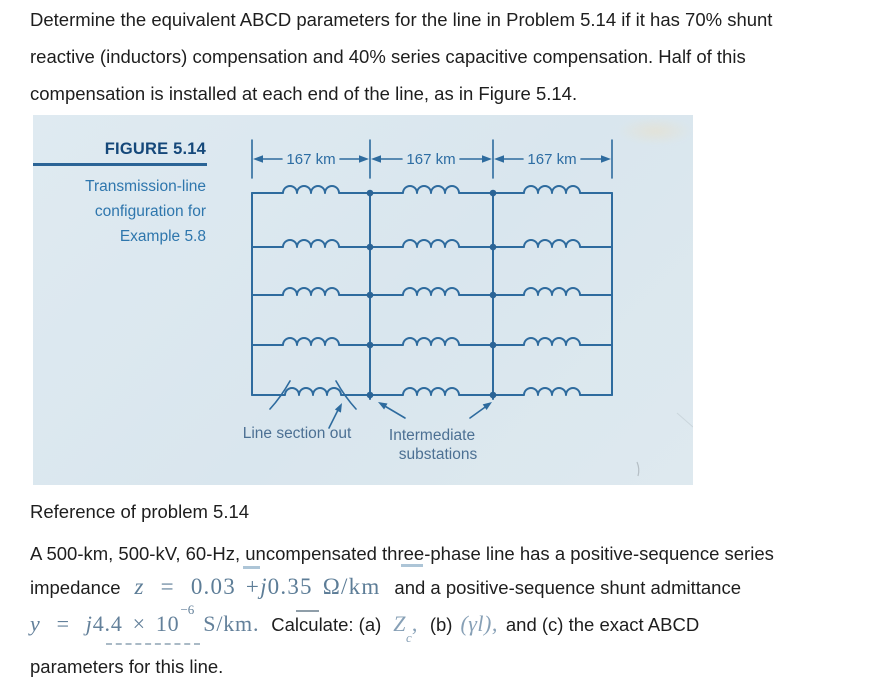 The height and width of the screenshot is (696, 891). What do you see at coordinates (140, 511) in the screenshot?
I see `reference-title: Reference of problem 5.14` at bounding box center [140, 511].